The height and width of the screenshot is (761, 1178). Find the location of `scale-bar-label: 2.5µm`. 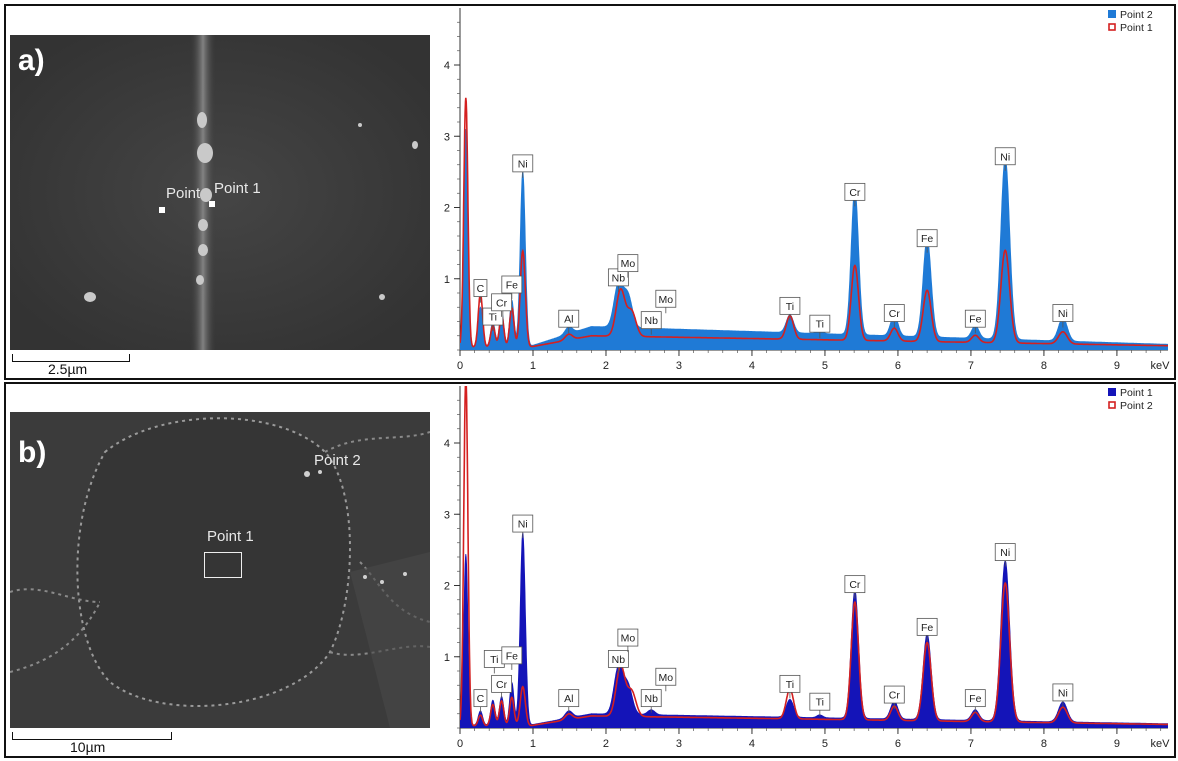

scale-bar-label: 2.5µm is located at coordinates (68, 369).